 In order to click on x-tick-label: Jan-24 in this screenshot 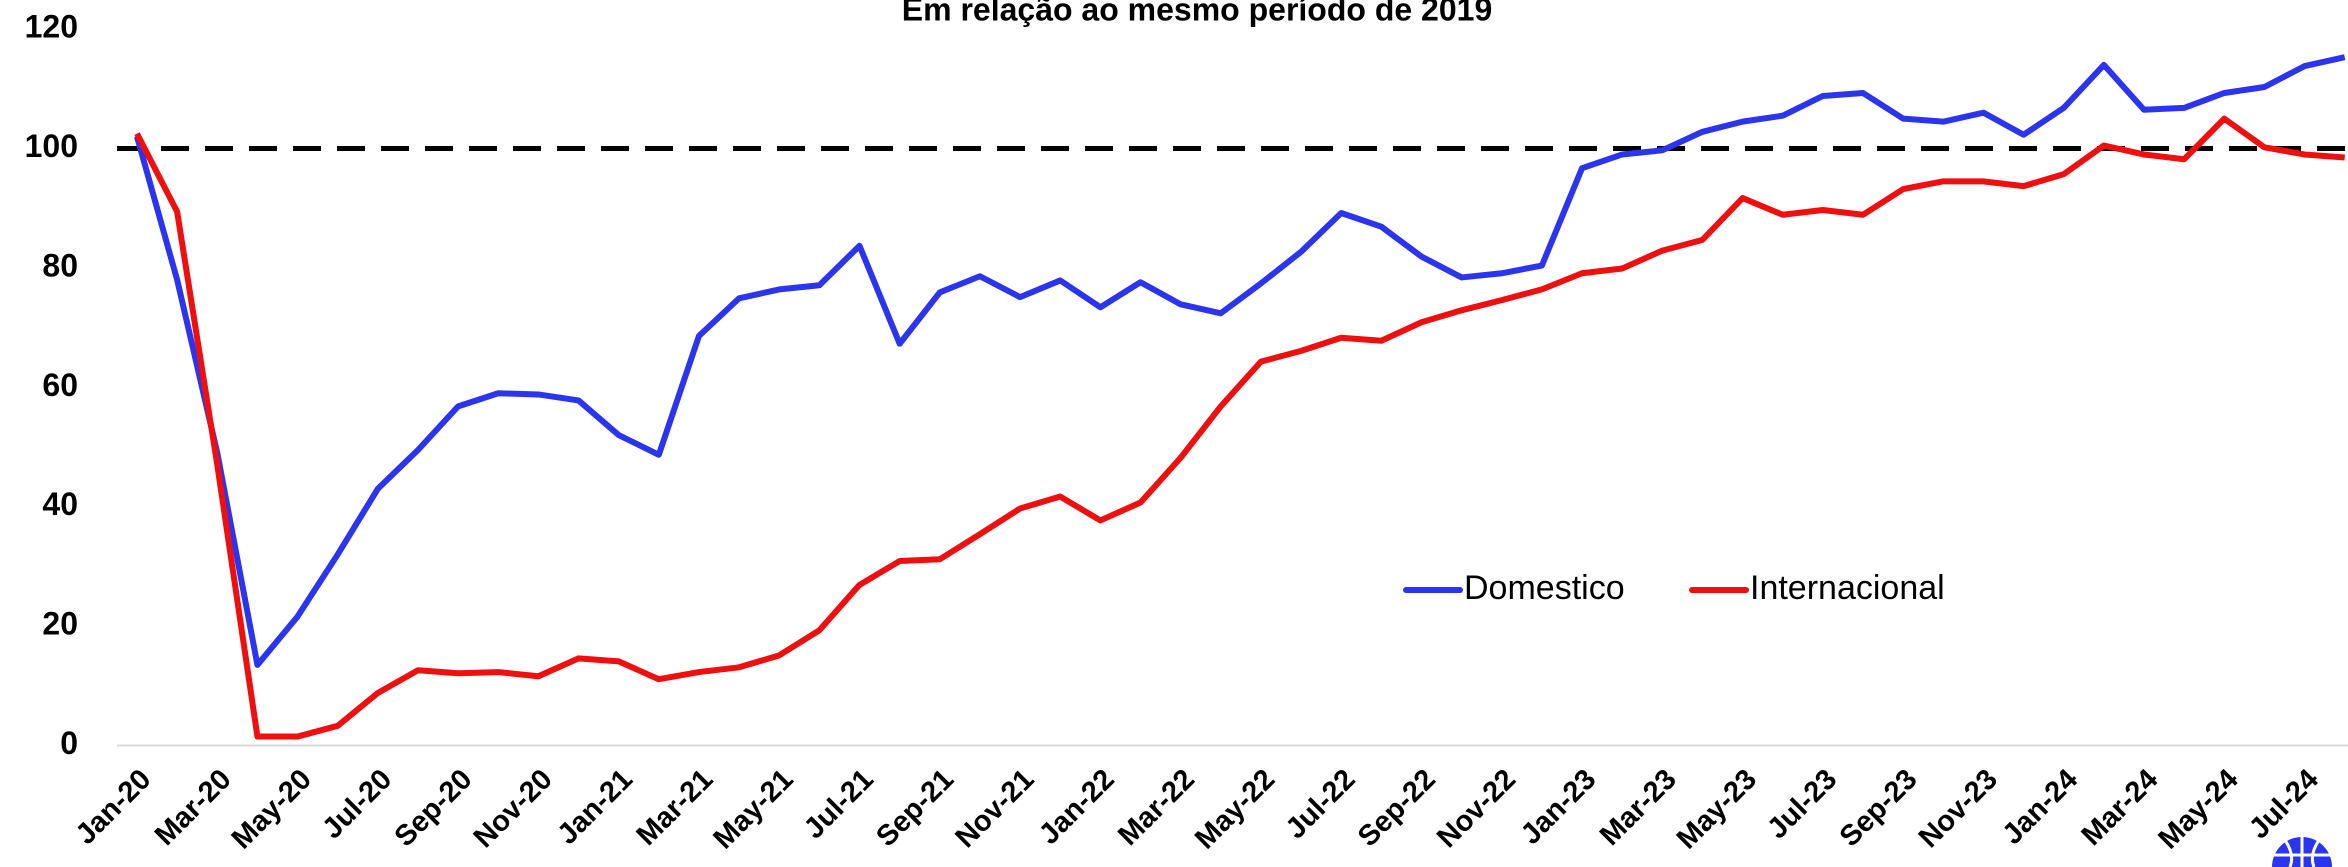, I will do `click(2040, 807)`.